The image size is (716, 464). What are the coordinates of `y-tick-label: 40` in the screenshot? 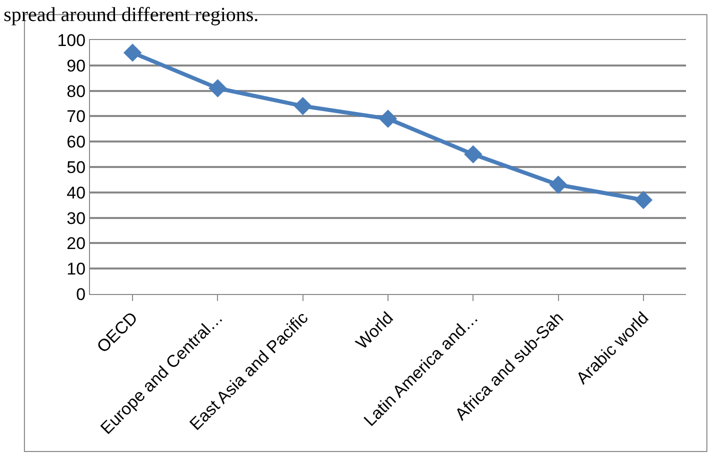 It's located at (76, 192).